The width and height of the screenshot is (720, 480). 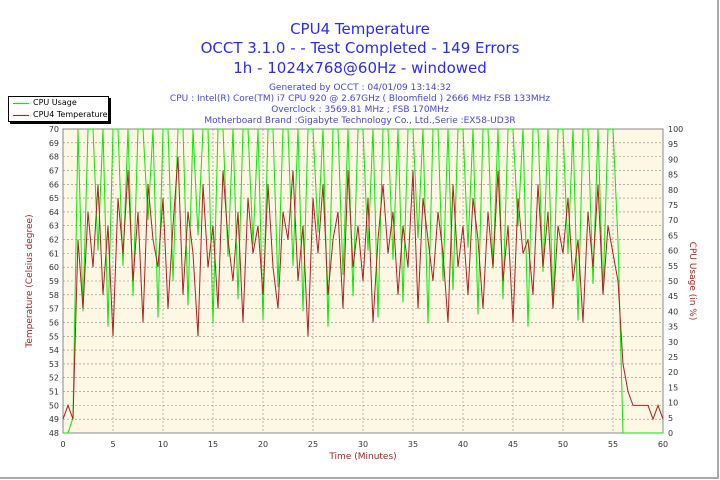 What do you see at coordinates (54, 226) in the screenshot?
I see `y-tick-label: 63` at bounding box center [54, 226].